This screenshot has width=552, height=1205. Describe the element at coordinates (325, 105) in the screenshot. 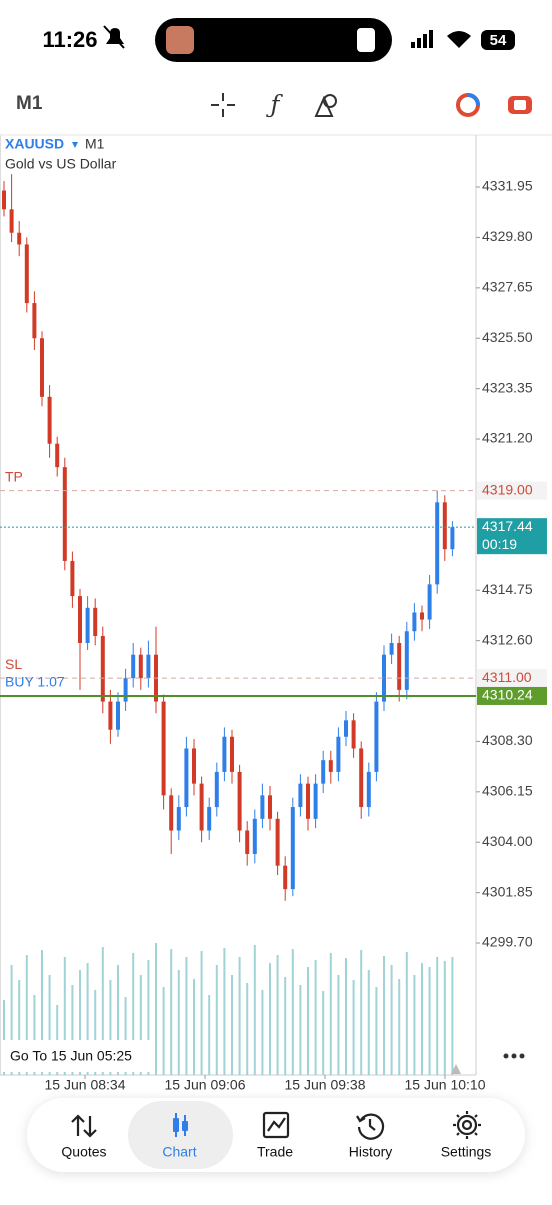

I see `objects-button` at that location.